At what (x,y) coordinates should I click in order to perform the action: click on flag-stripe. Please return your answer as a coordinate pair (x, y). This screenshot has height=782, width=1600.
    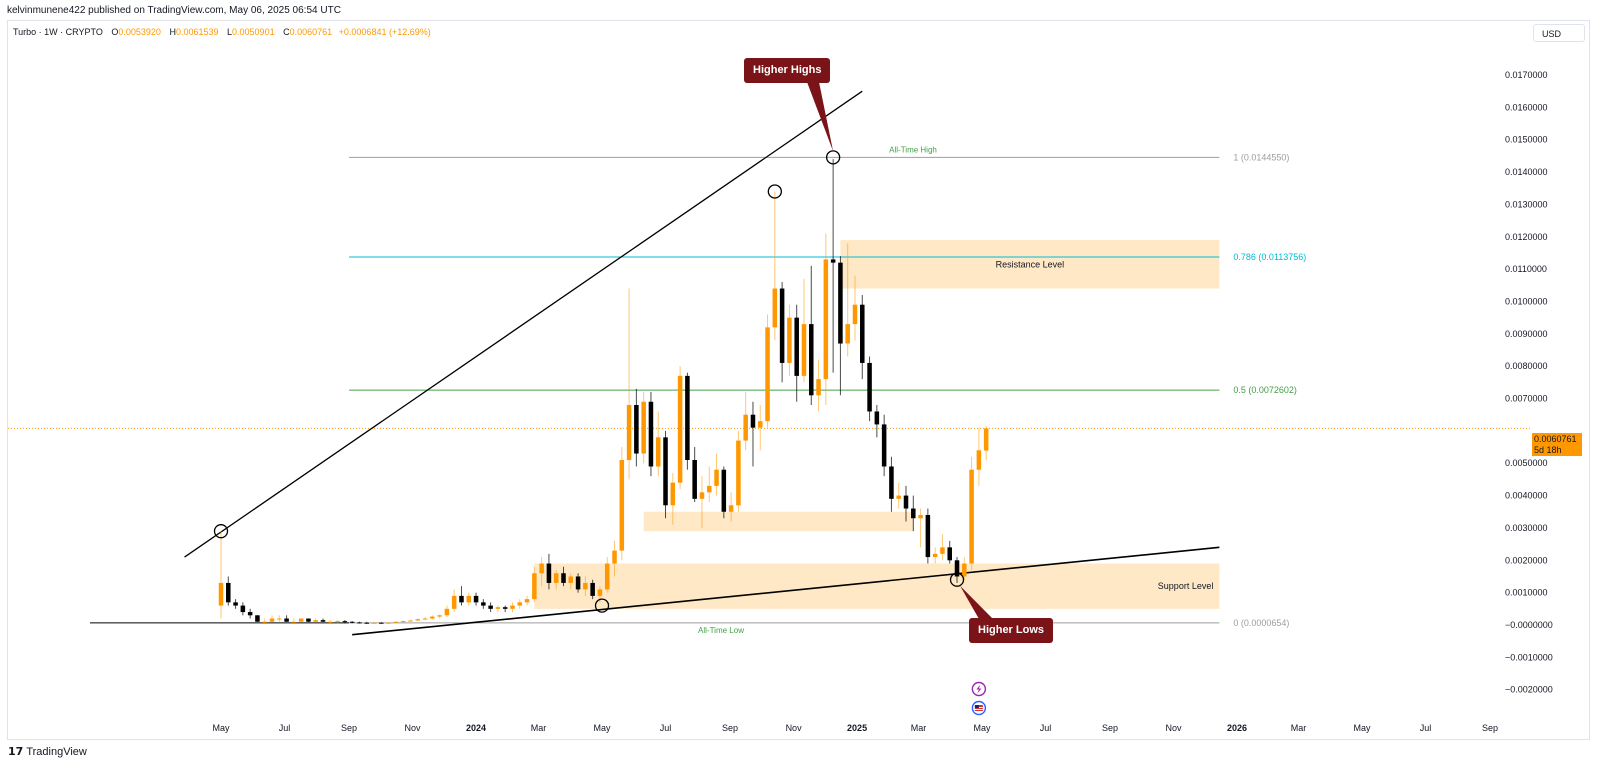
    Looking at the image, I should click on (978, 709).